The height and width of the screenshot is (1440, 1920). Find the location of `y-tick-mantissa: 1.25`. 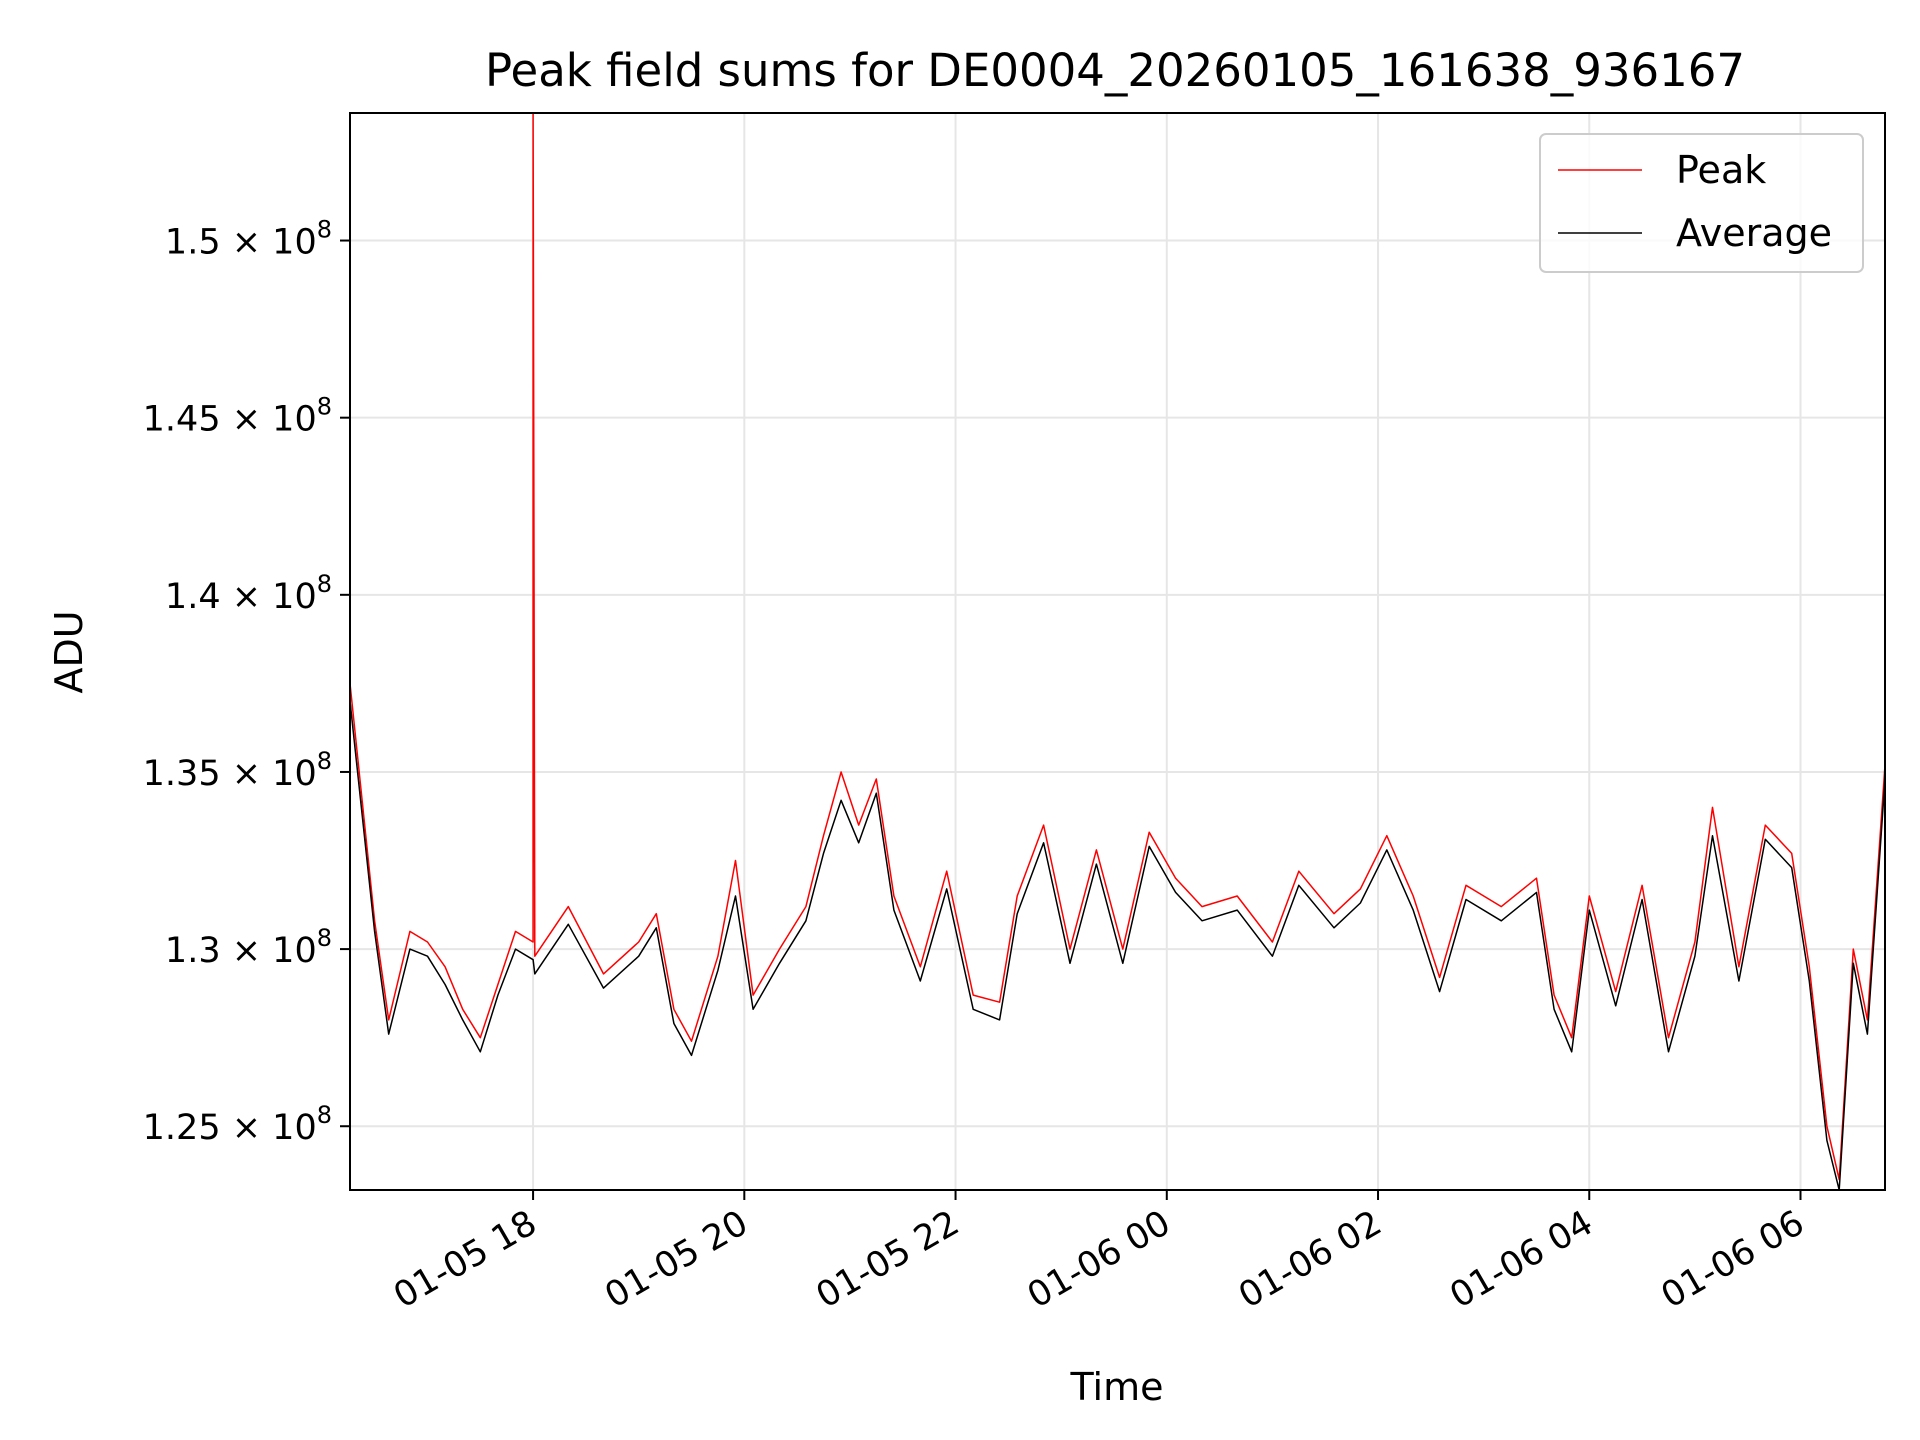

y-tick-mantissa: 1.25 is located at coordinates (182, 1128).